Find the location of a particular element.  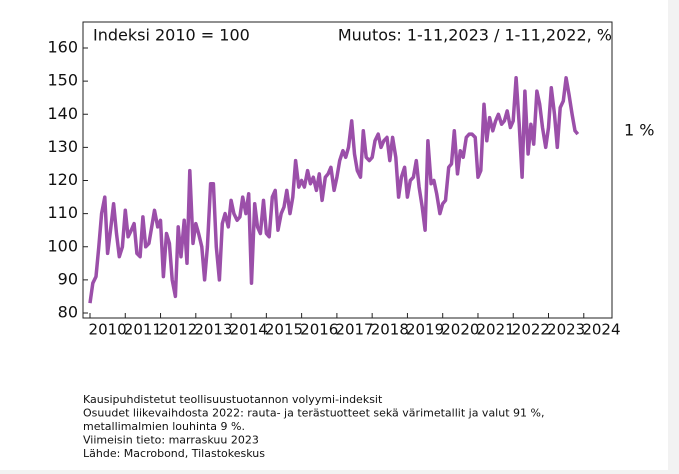

y-tick-label: 150 is located at coordinates (62, 80).